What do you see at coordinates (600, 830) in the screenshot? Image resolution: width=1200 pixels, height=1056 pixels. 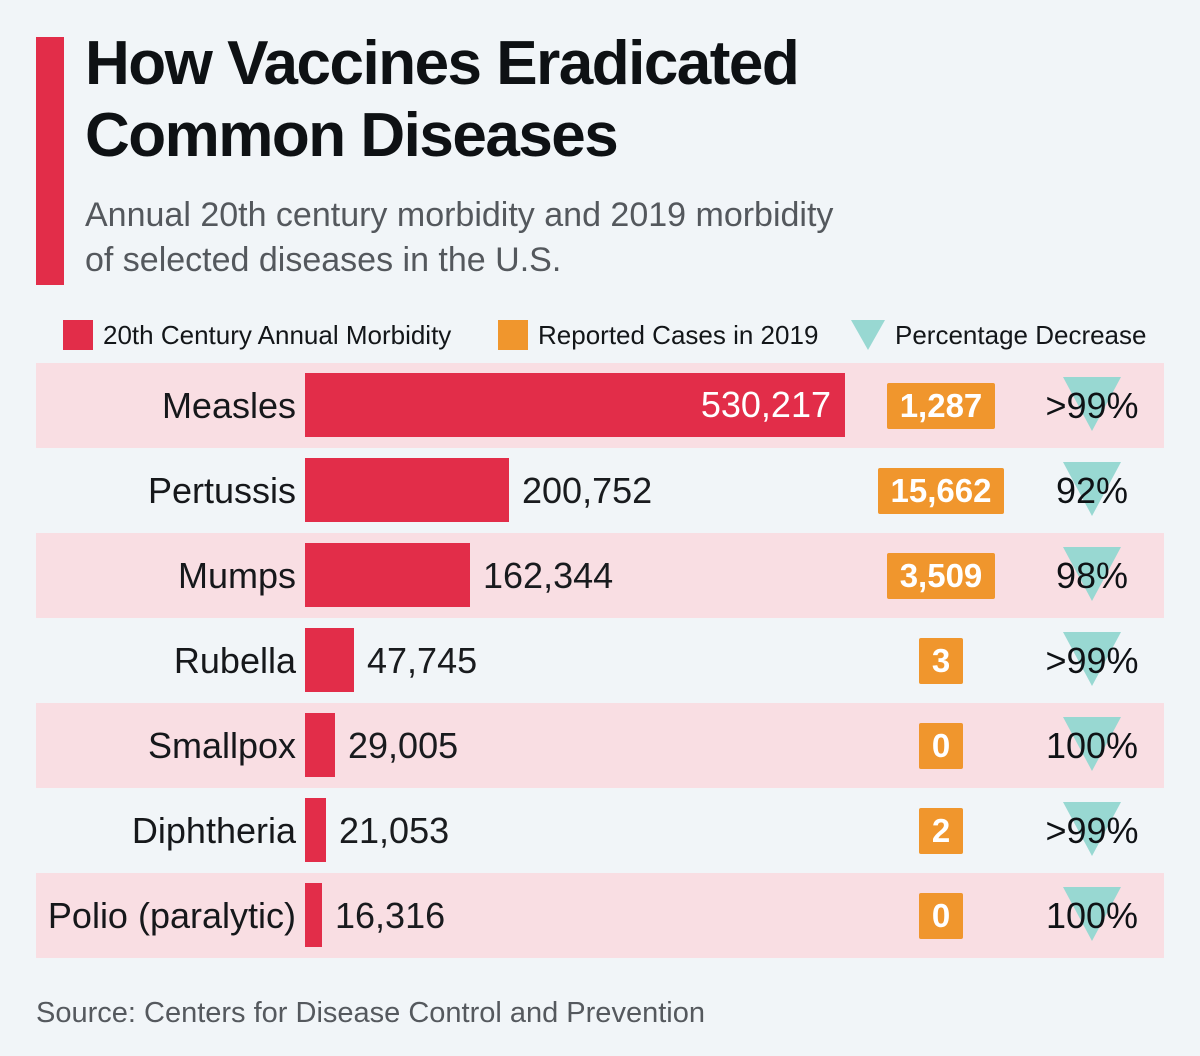 I see `chart-row-diphtheria: Diphtheria 21,053 2 >99%` at bounding box center [600, 830].